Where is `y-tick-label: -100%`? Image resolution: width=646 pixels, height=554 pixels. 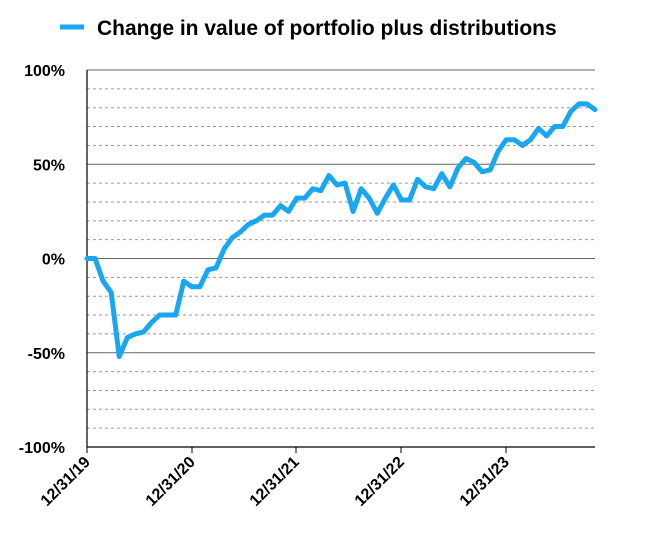 y-tick-label: -100% is located at coordinates (42, 448).